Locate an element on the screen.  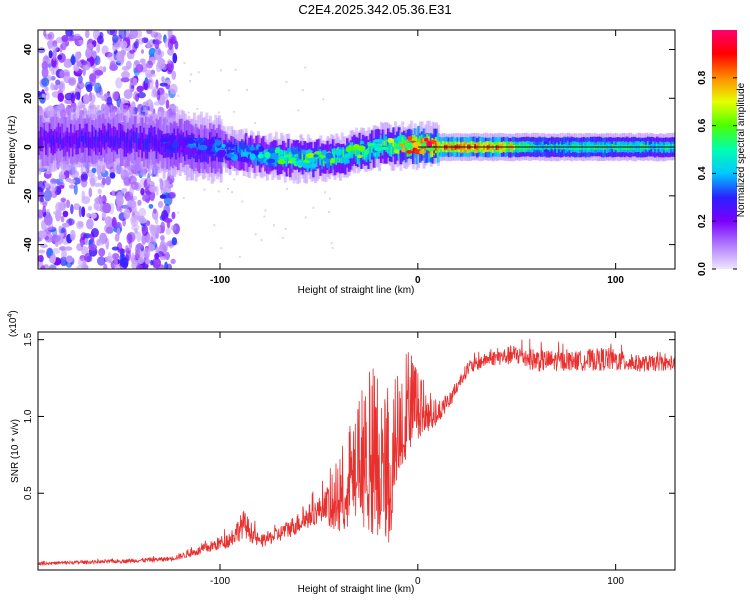
colorbar-tick-label: 0.4 is located at coordinates (702, 173).